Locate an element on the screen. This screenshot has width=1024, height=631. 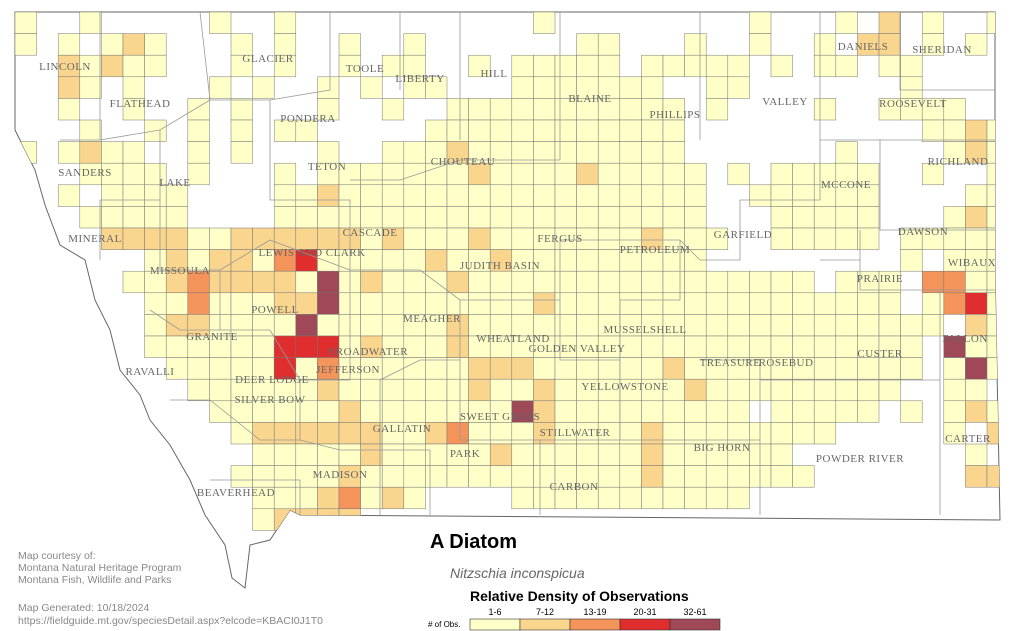
county-label: WHEATLAND is located at coordinates (513, 339).